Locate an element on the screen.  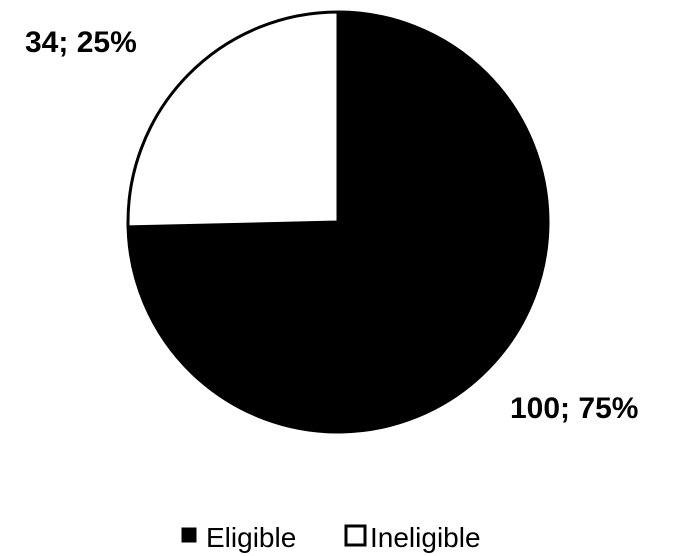
pie-slice-ineligible is located at coordinates (233, 119).